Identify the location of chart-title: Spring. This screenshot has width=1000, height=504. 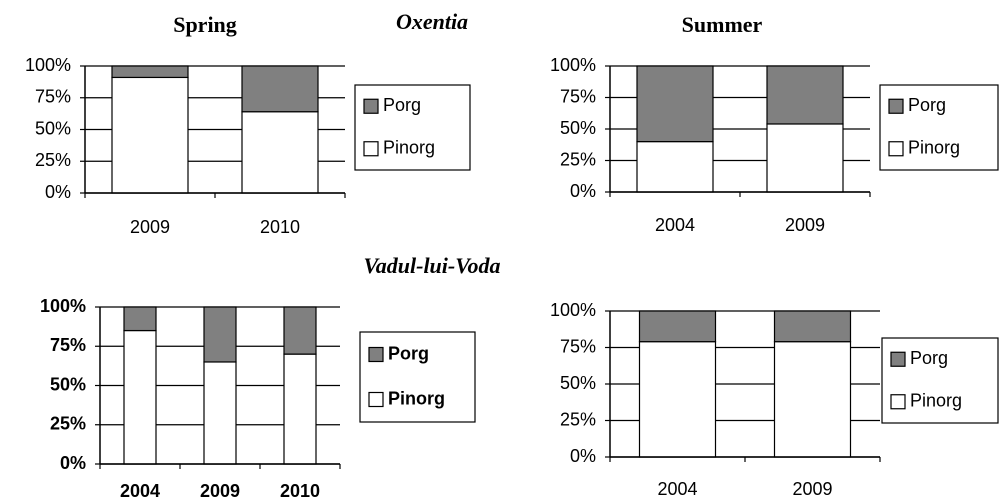
(205, 24).